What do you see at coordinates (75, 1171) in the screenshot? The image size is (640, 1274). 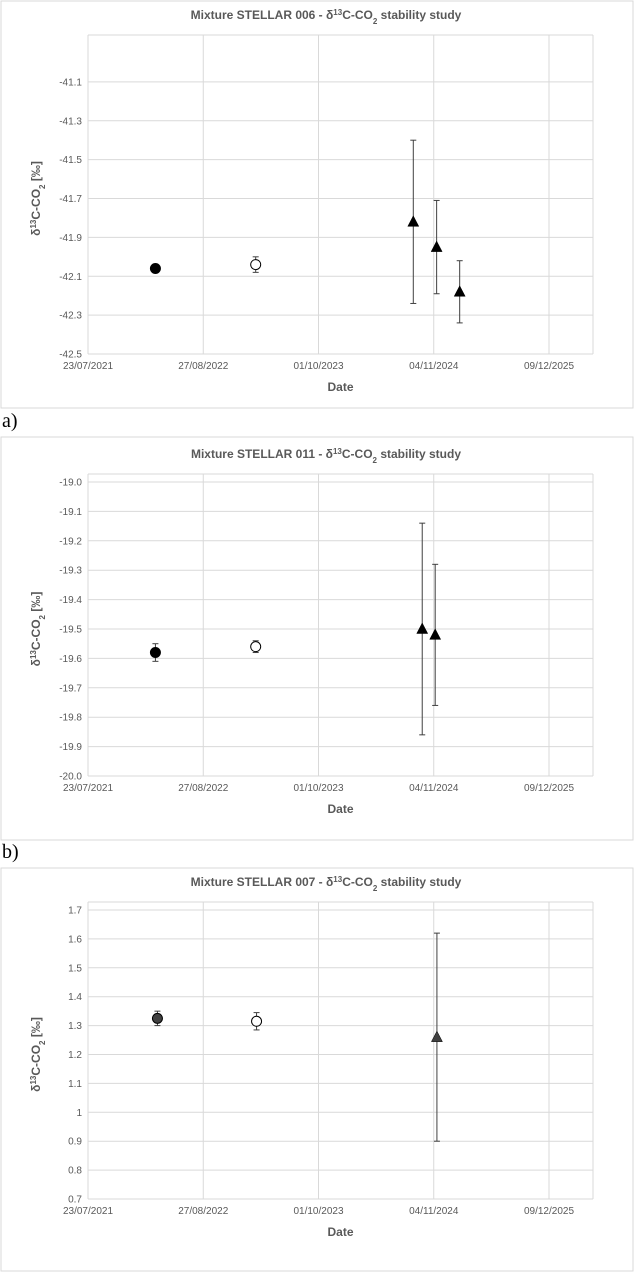 I see `y-tick-label: 0.8` at bounding box center [75, 1171].